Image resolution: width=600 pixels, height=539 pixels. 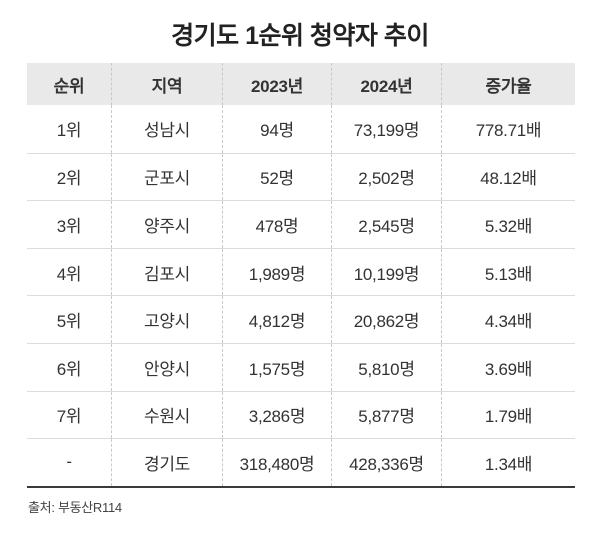 What do you see at coordinates (166, 224) in the screenshot?
I see `cell-region: 양주시` at bounding box center [166, 224].